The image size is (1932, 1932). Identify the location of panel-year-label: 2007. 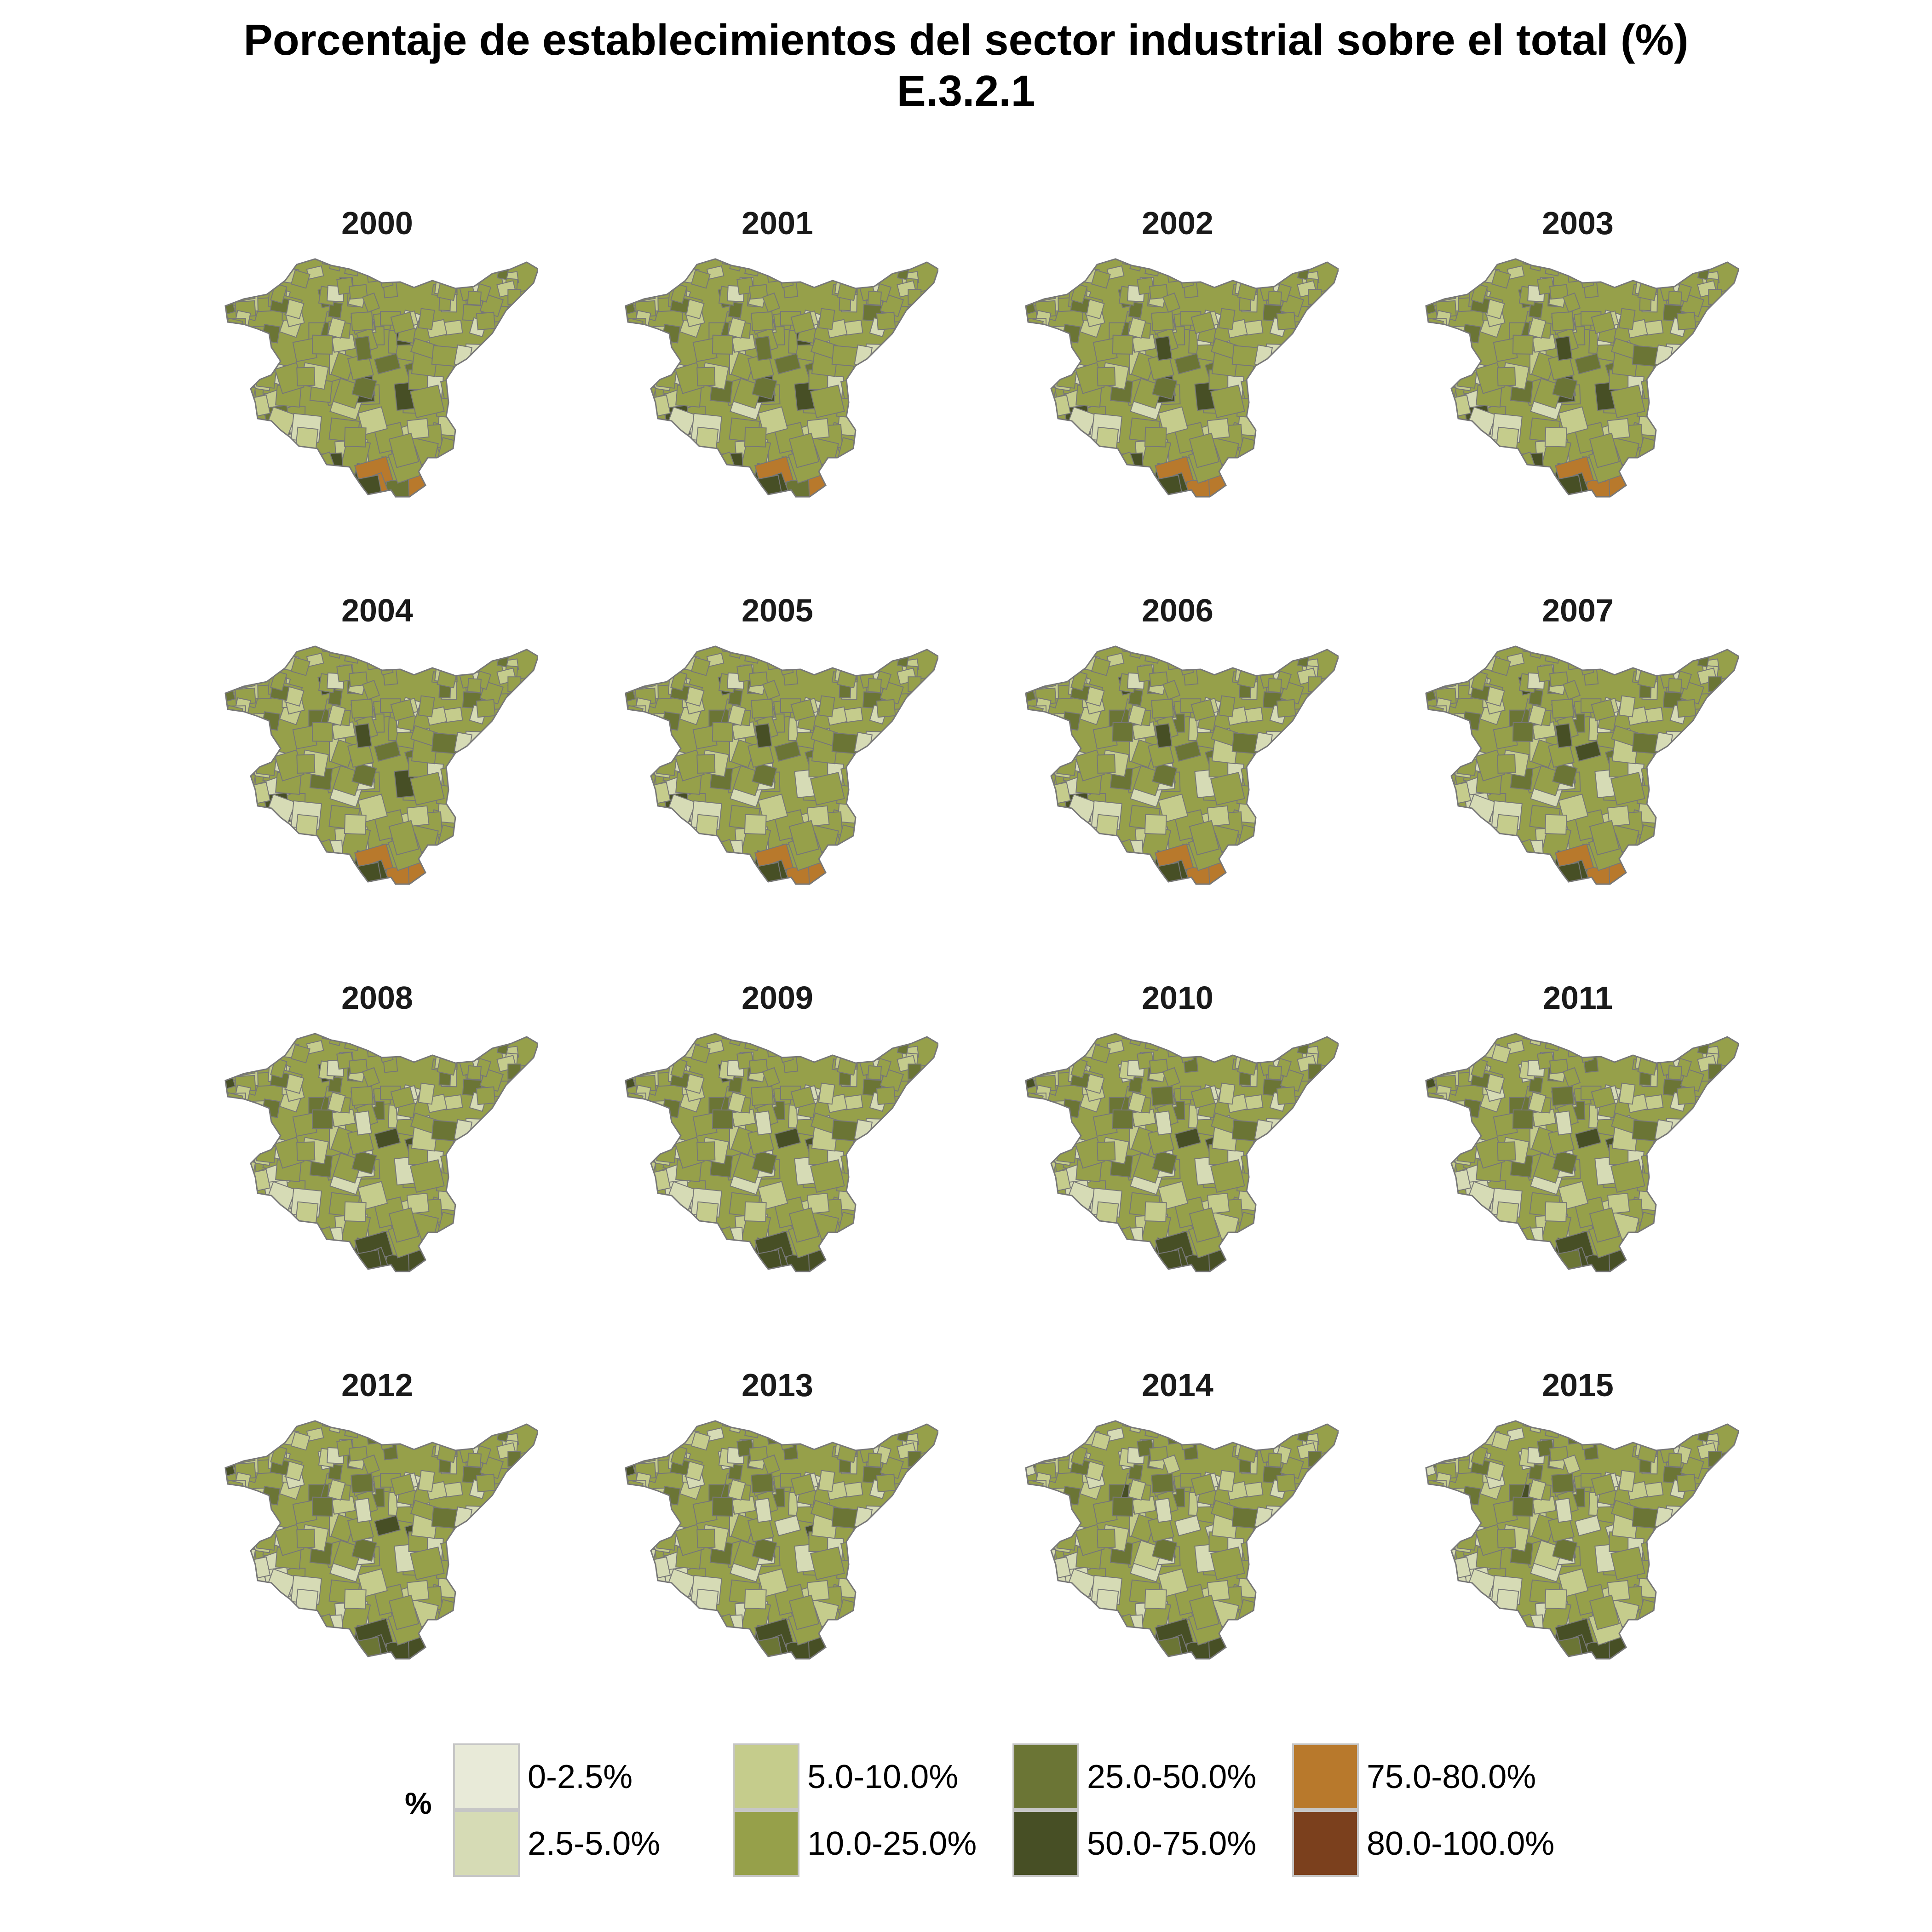
(1578, 610).